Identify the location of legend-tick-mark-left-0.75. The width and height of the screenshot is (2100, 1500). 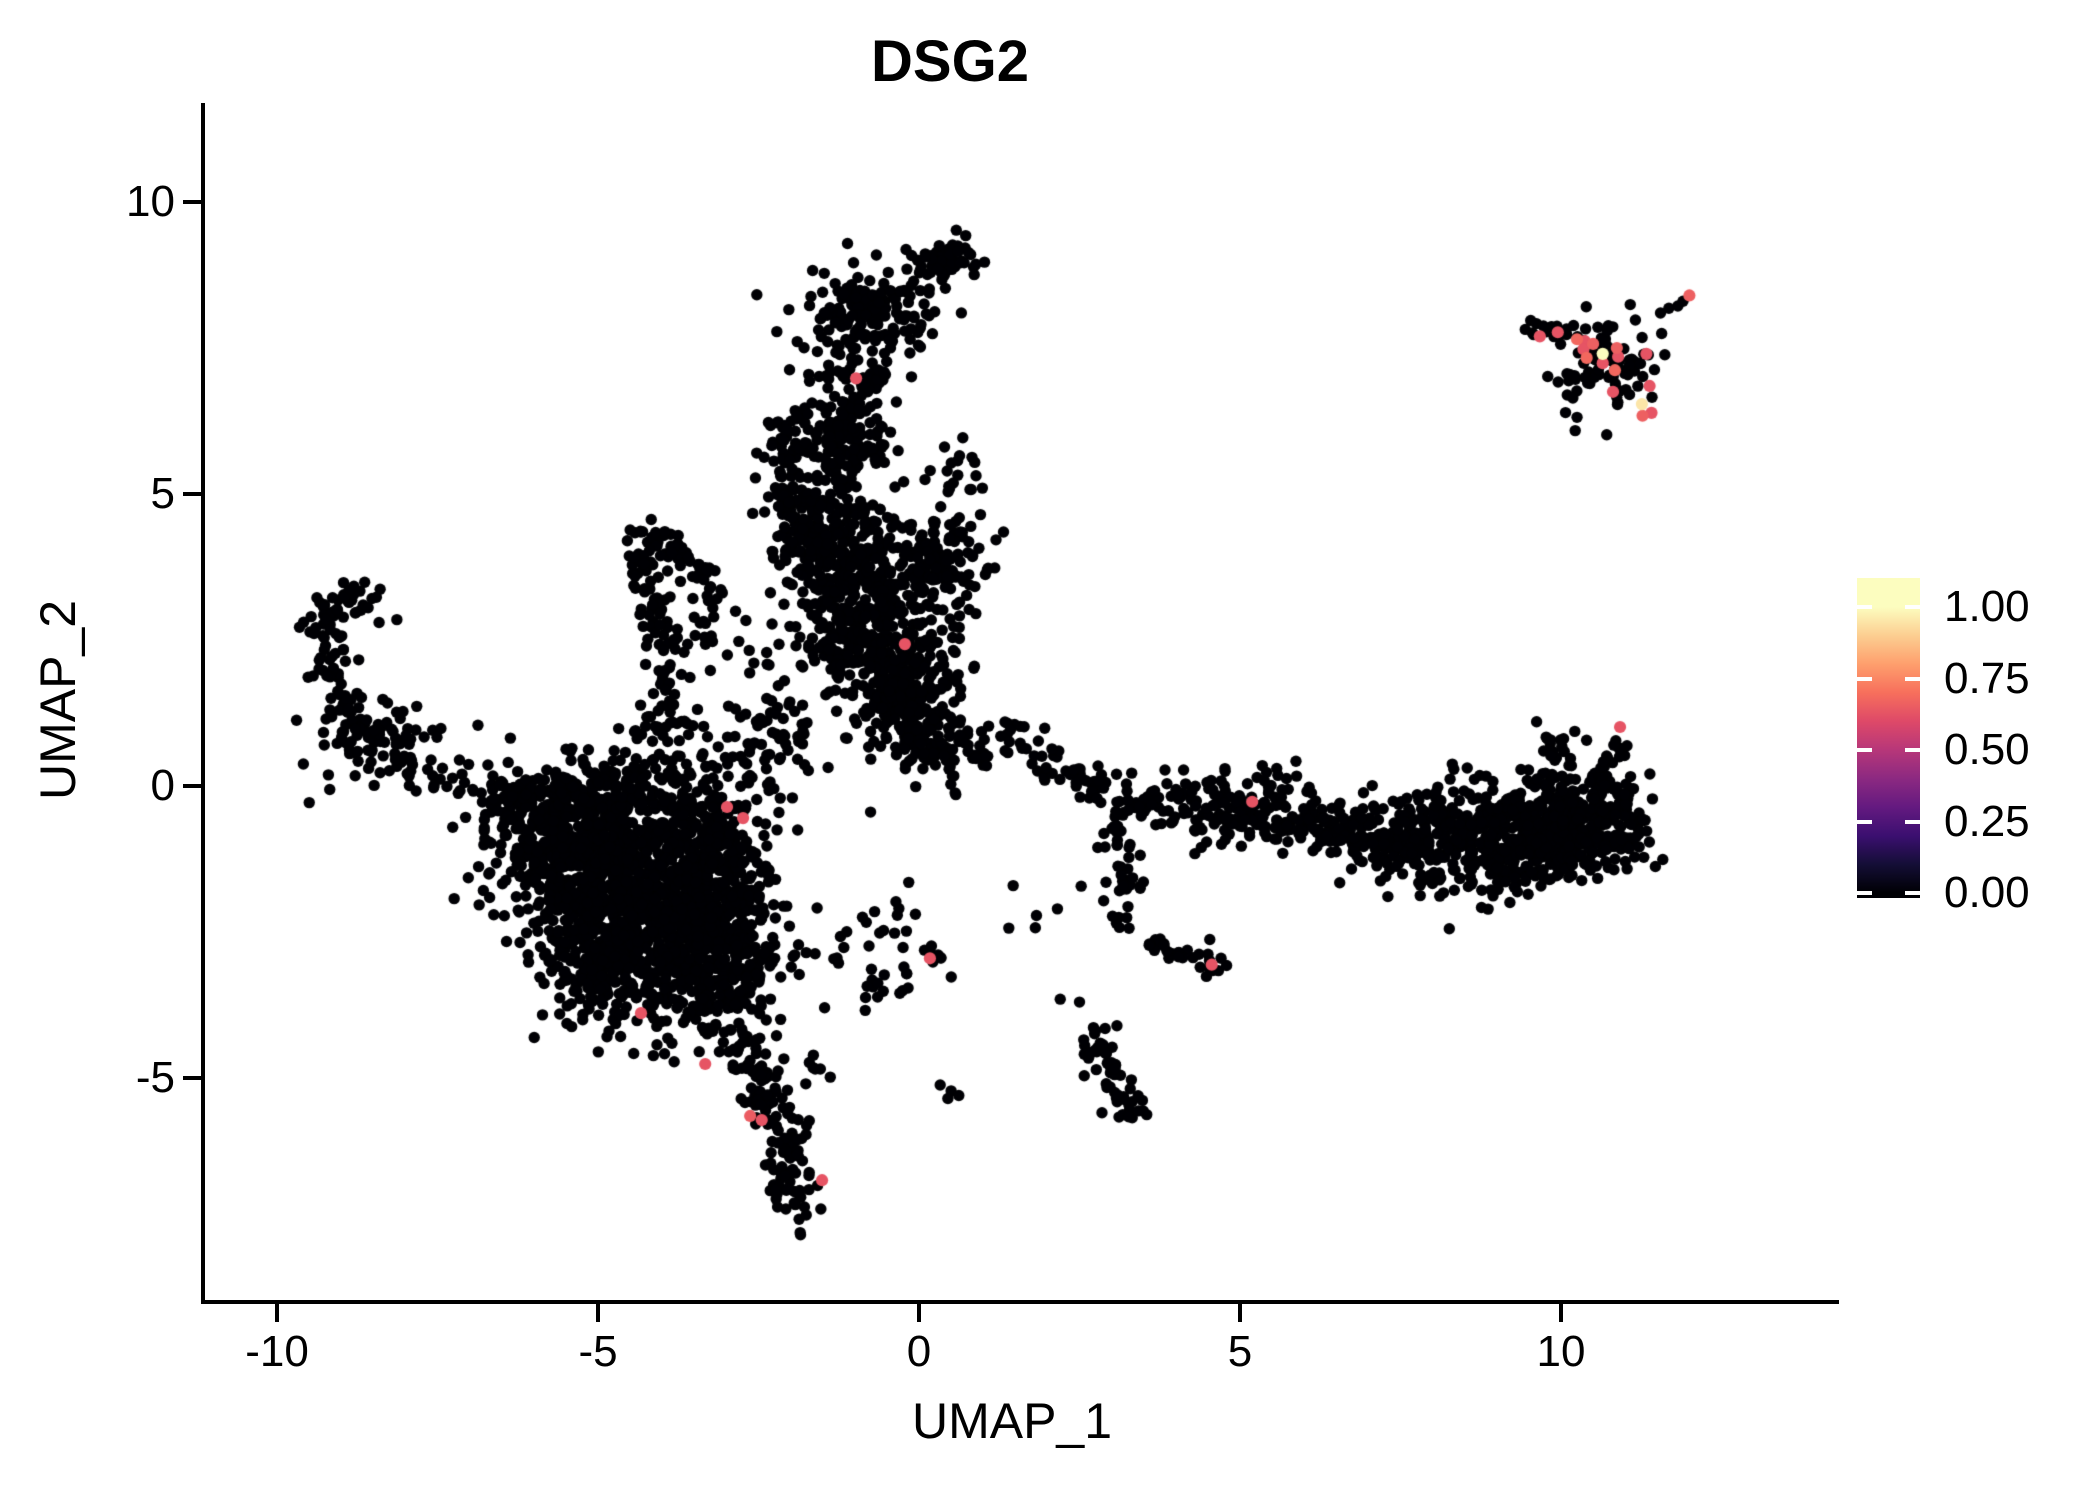
(1864, 678).